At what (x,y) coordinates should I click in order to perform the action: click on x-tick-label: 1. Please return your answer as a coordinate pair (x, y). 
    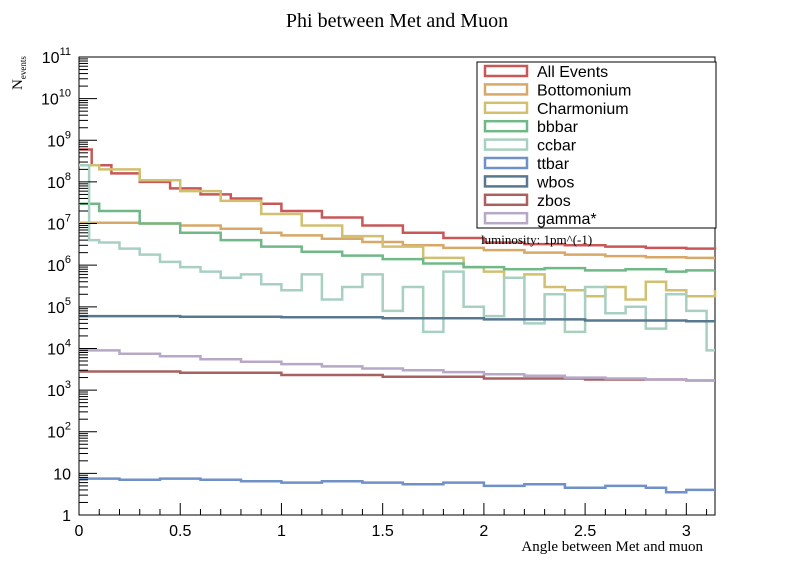
    Looking at the image, I should click on (281, 531).